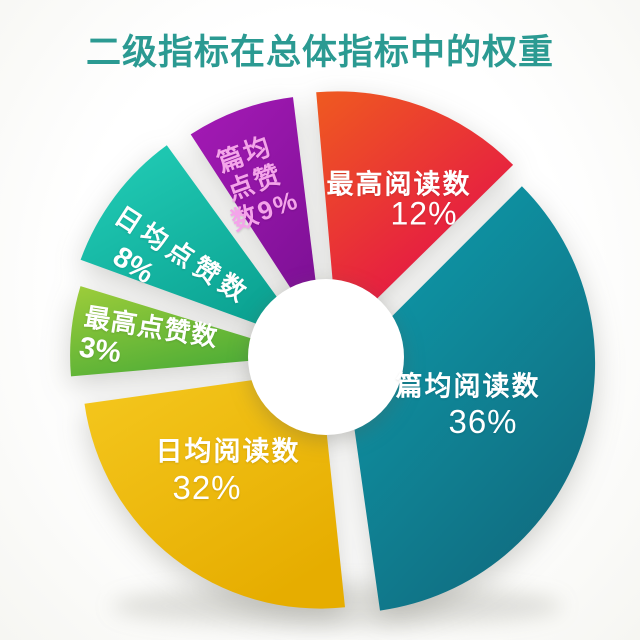 This screenshot has height=640, width=640. What do you see at coordinates (207, 488) in the screenshot?
I see `slice-label: 32%` at bounding box center [207, 488].